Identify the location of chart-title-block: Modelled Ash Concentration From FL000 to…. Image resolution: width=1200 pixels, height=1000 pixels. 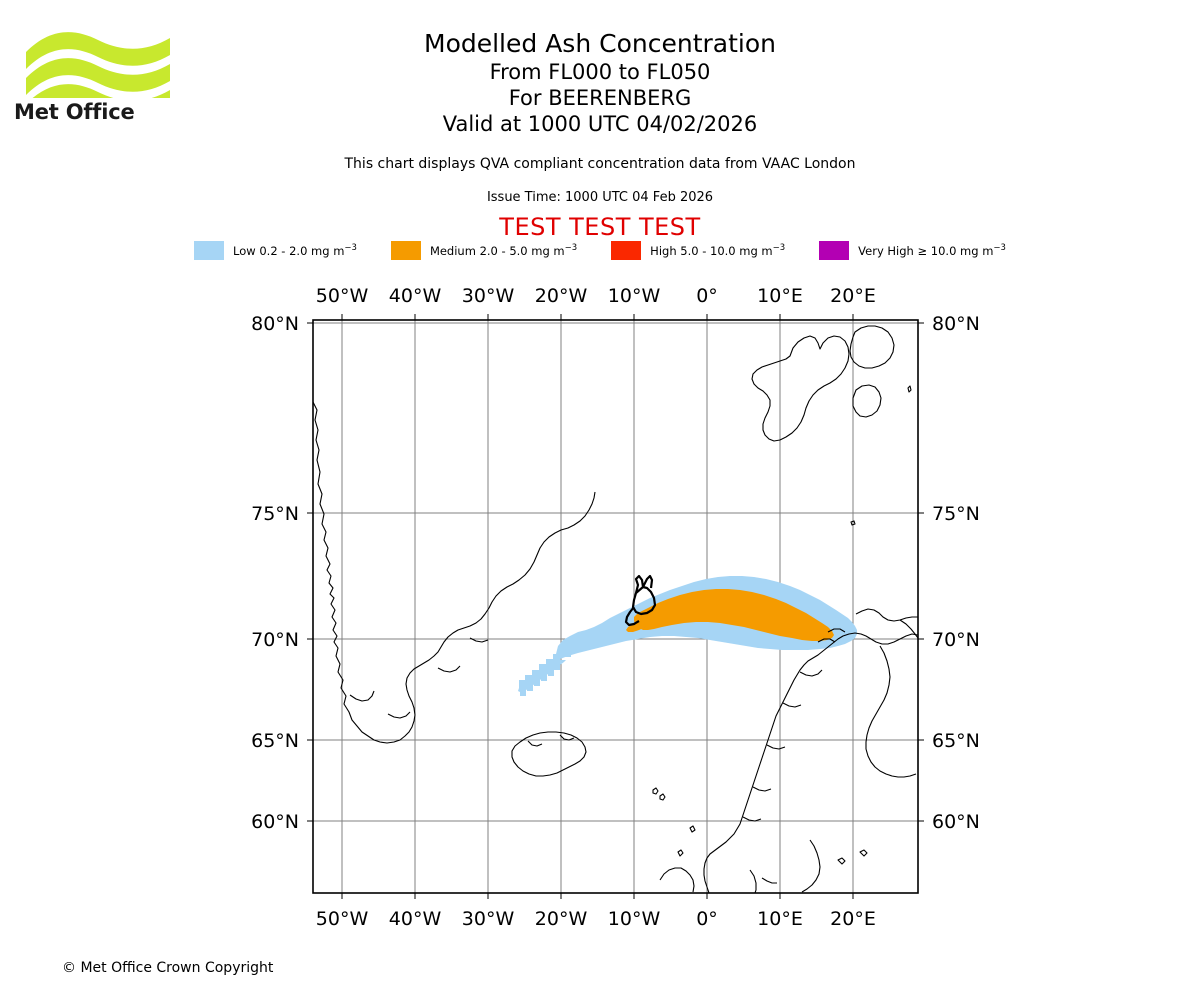
(600, 82).